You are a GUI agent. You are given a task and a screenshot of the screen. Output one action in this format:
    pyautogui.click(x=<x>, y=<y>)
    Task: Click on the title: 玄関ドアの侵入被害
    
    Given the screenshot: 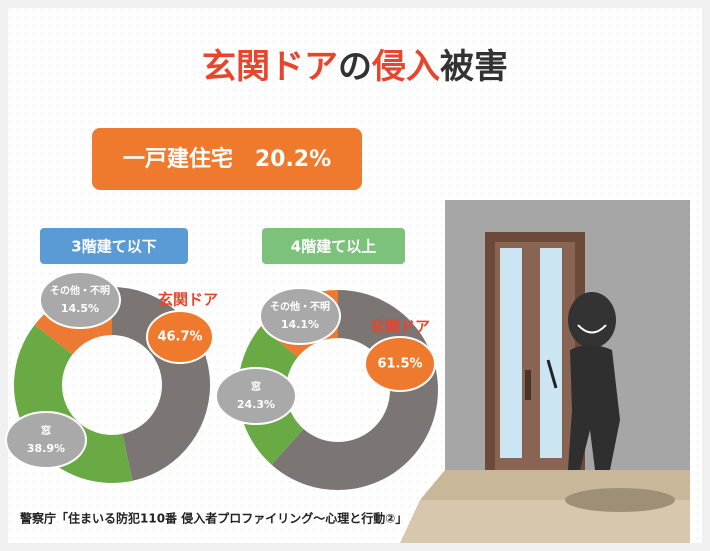 What is the action you would take?
    pyautogui.click(x=355, y=67)
    